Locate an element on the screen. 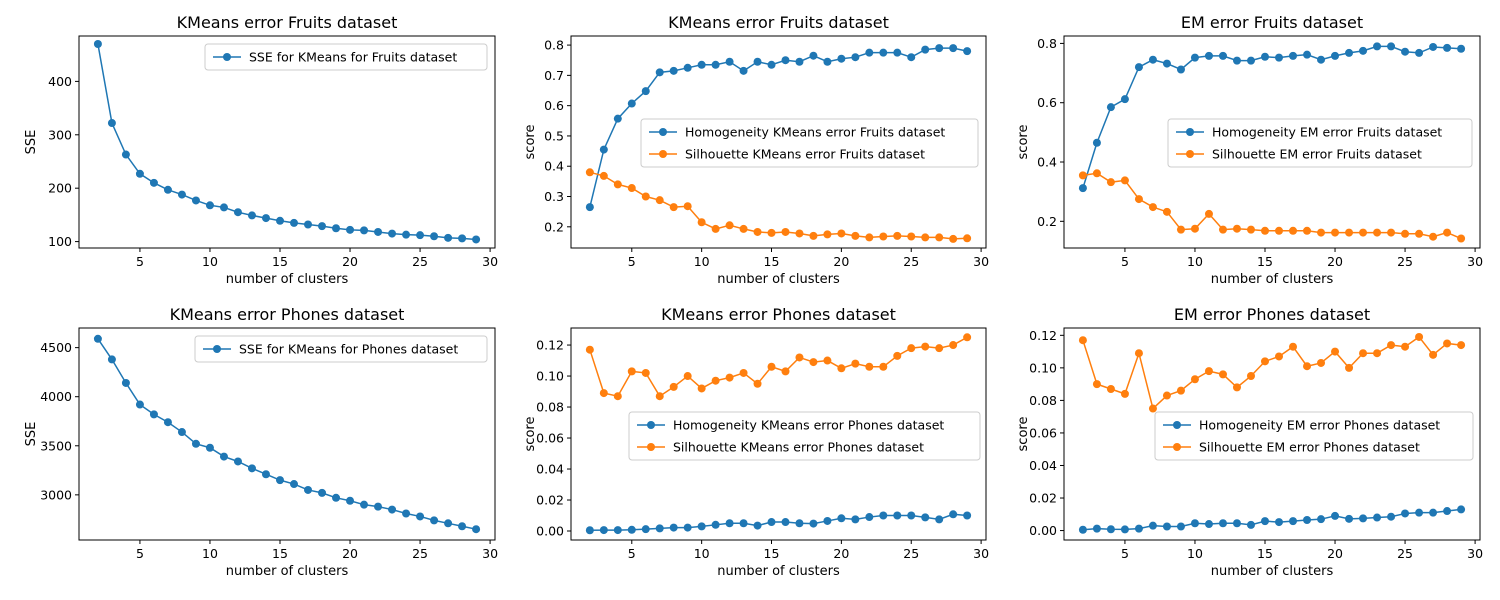 This screenshot has width=1500, height=600. y-tick-label: 0.10 is located at coordinates (1043, 367).